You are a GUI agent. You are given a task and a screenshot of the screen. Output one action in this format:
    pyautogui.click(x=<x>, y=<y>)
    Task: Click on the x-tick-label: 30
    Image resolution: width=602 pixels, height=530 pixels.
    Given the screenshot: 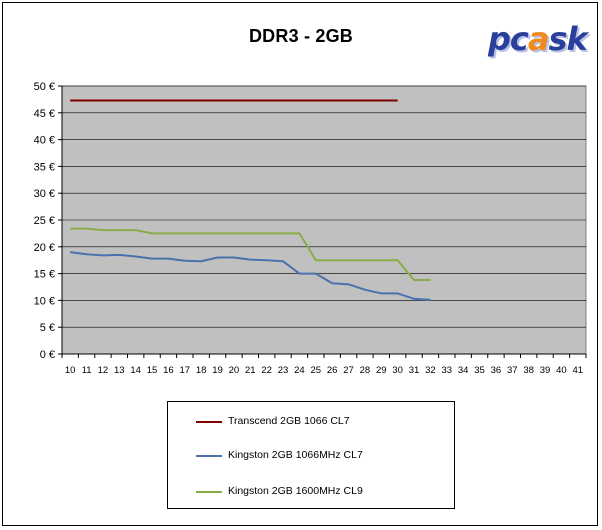 What is the action you would take?
    pyautogui.click(x=397, y=370)
    